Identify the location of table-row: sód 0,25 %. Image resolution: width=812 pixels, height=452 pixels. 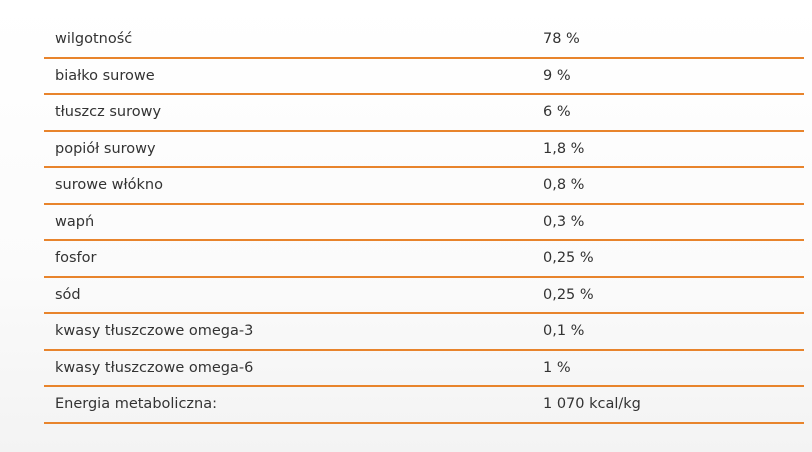
(424, 295).